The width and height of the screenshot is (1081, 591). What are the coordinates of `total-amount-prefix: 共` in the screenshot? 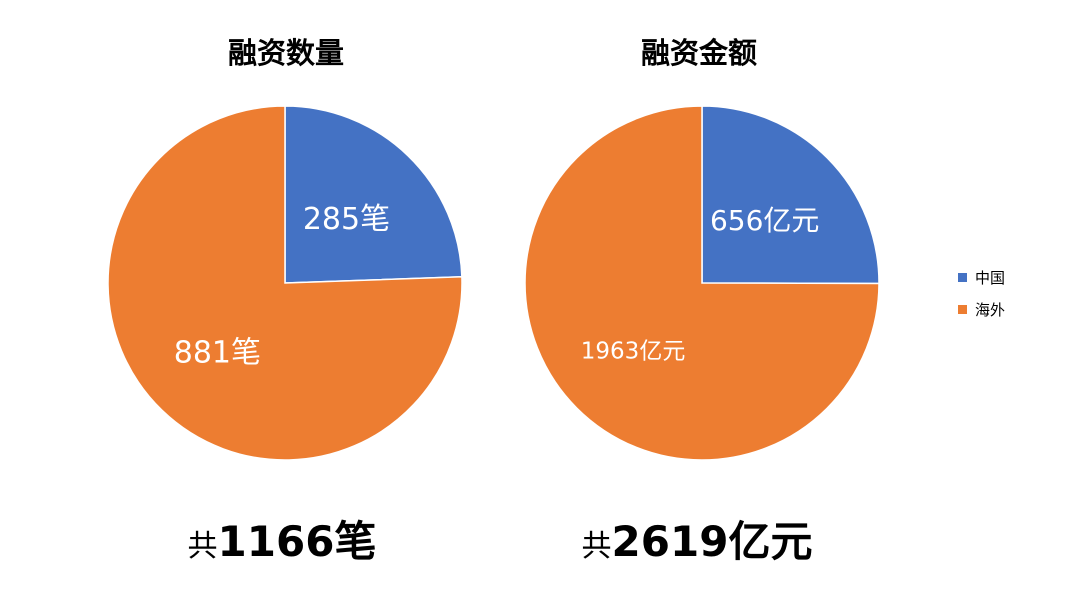 It's located at (596, 546).